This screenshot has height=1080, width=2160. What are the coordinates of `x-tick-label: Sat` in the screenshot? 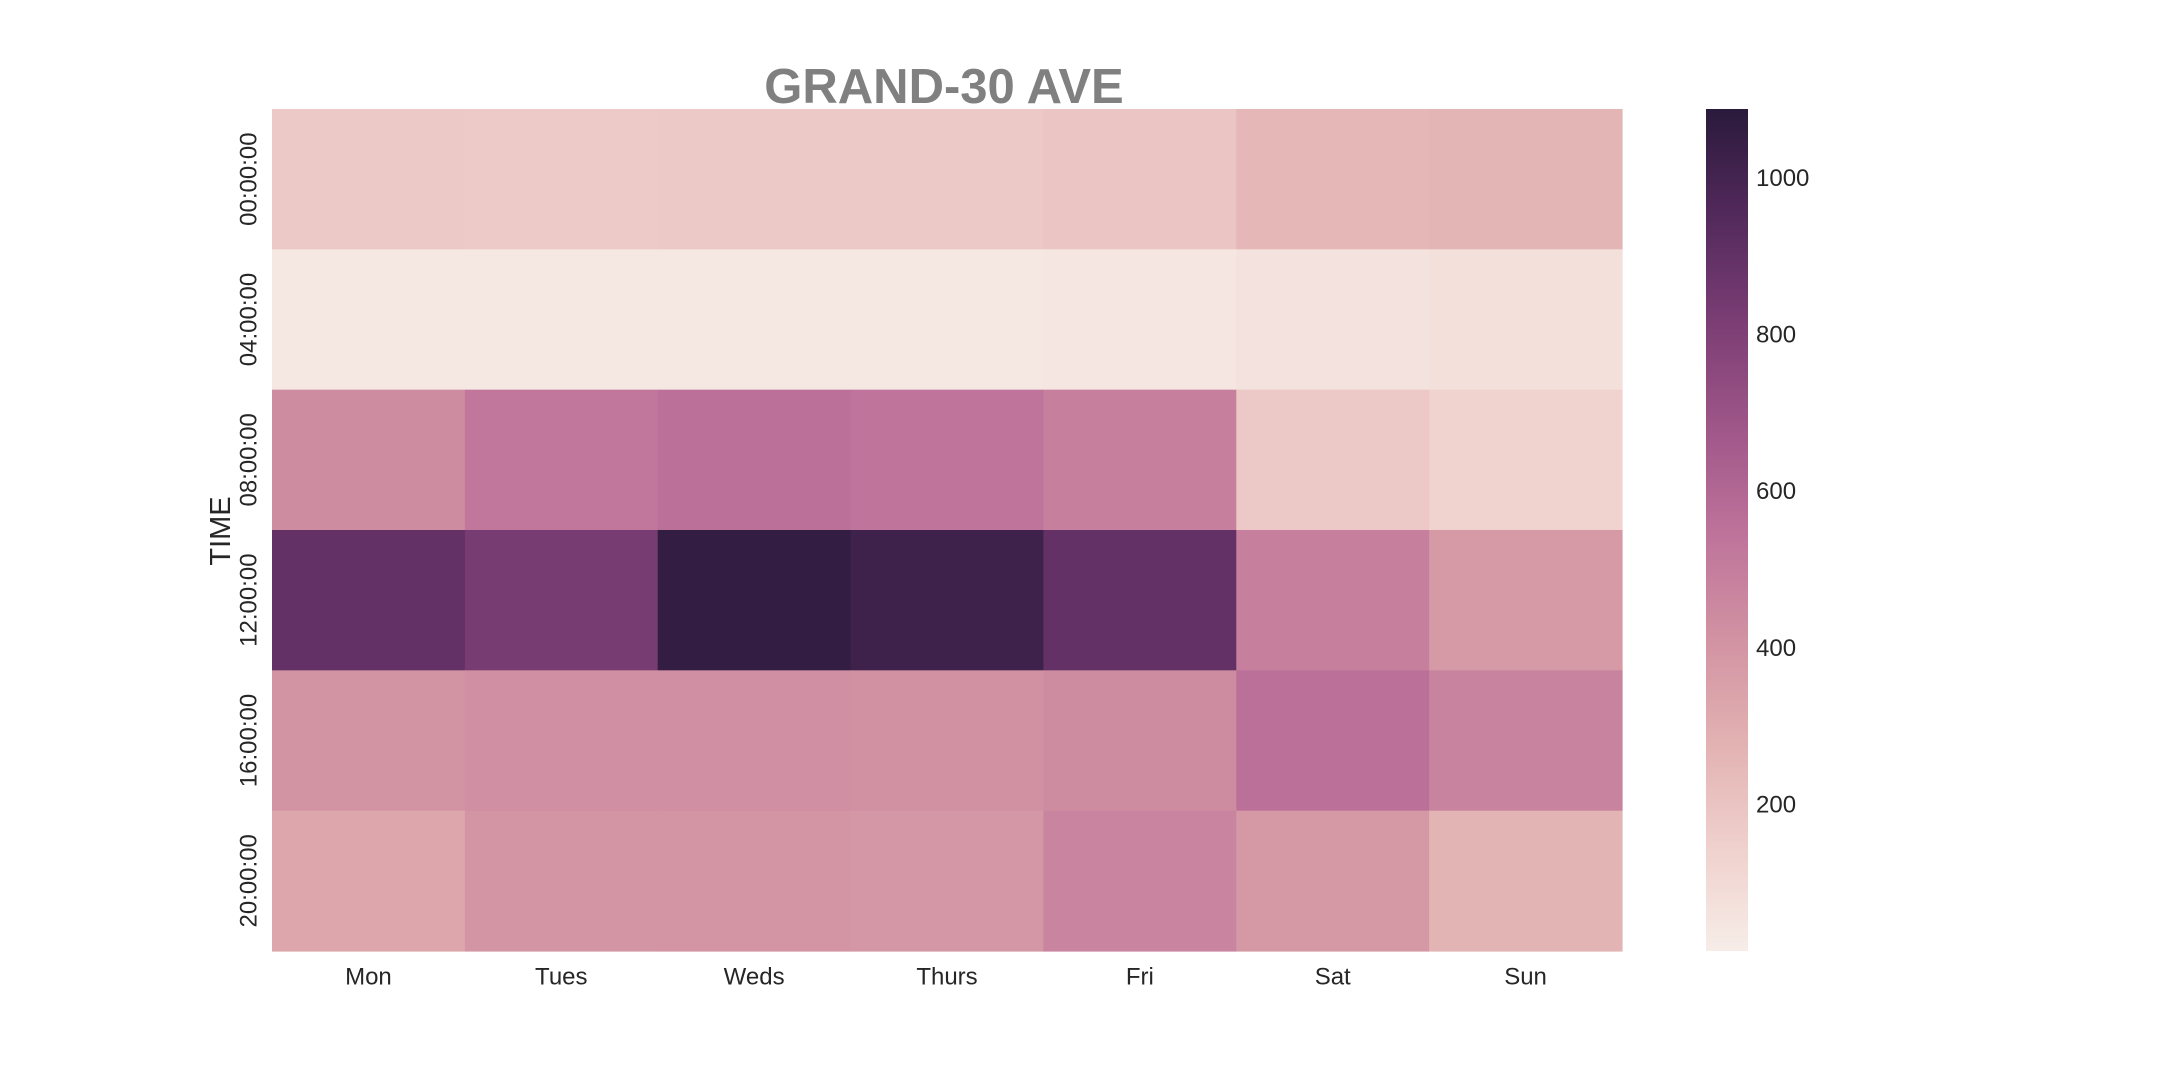 It's located at (1333, 976).